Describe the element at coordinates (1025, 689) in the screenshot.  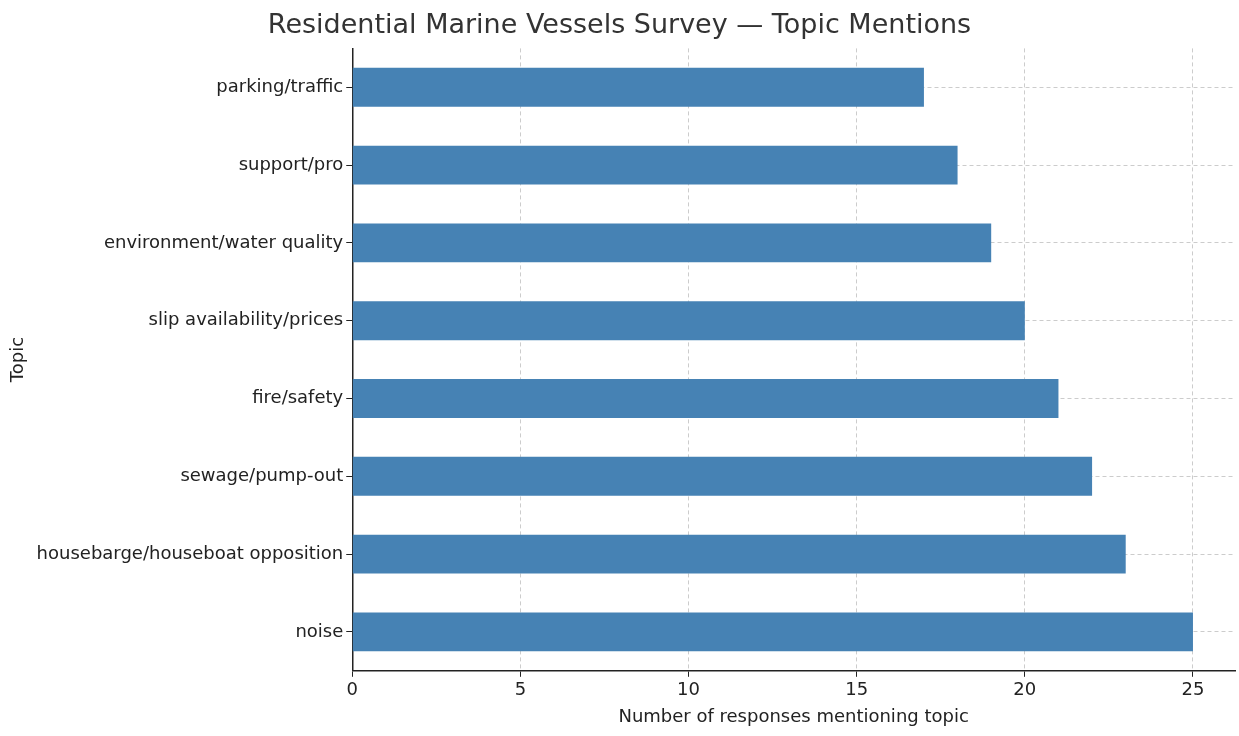
I see `x-tick-label: 20` at that location.